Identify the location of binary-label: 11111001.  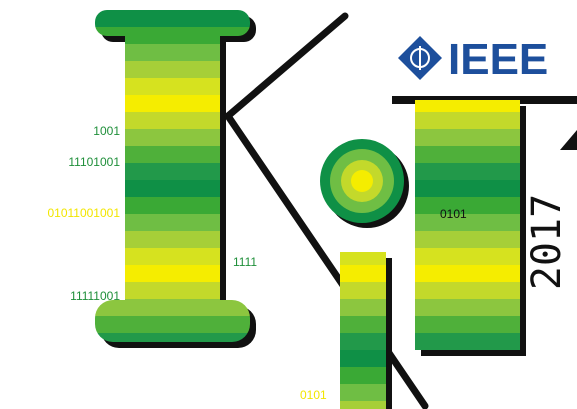
(95, 296).